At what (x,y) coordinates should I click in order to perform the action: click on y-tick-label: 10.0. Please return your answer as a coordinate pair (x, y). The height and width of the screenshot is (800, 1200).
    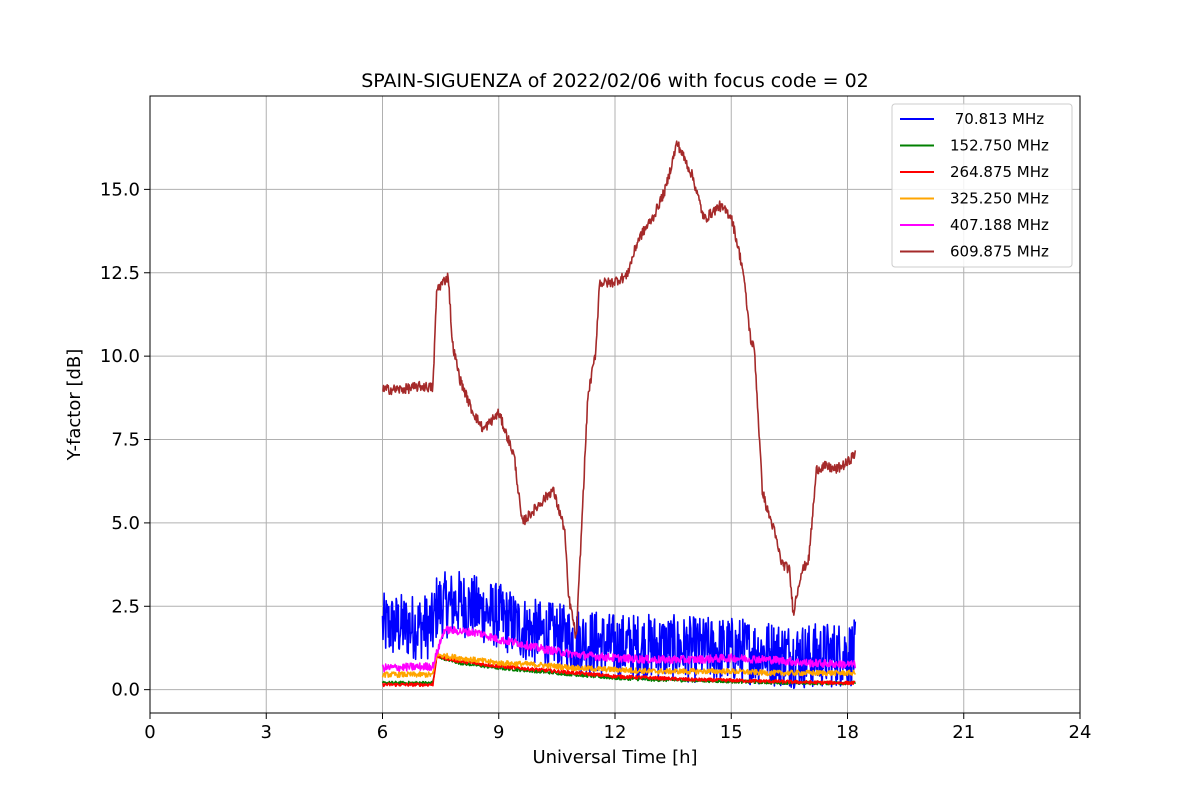
    Looking at the image, I should click on (120, 356).